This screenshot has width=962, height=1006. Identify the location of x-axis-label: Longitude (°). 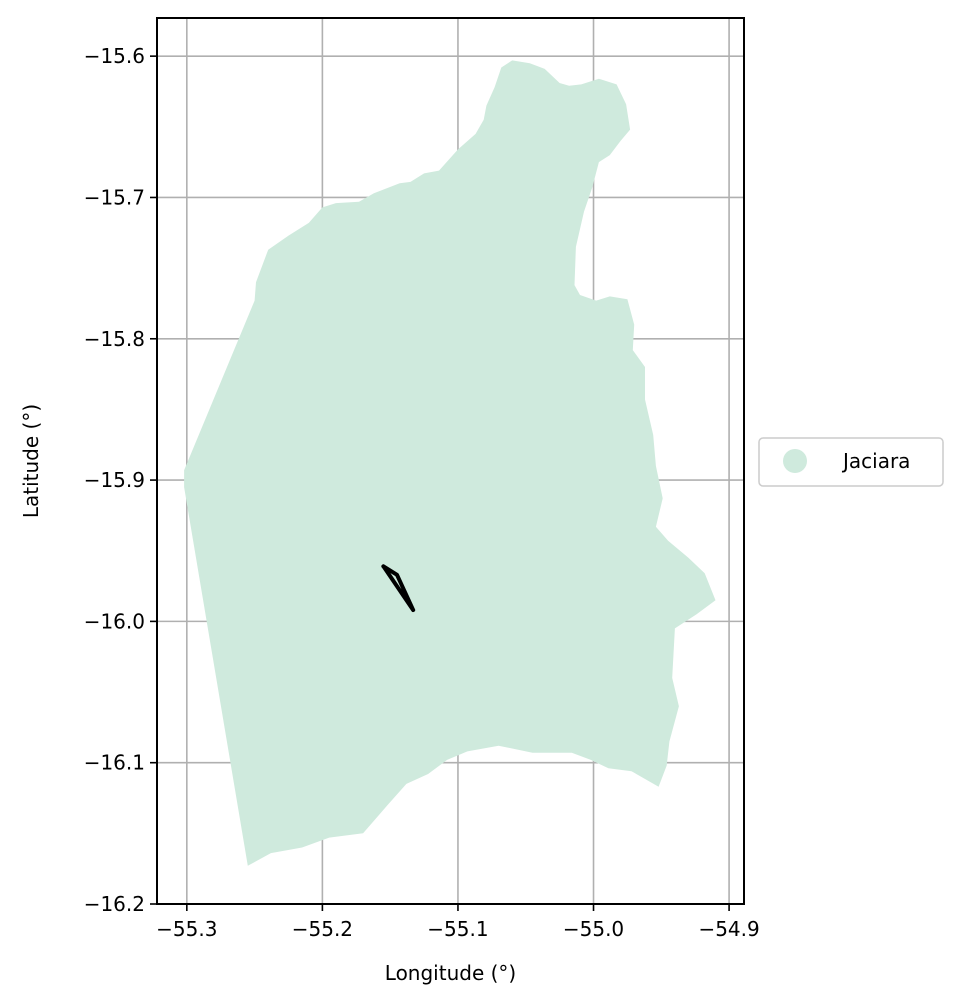
(450, 973).